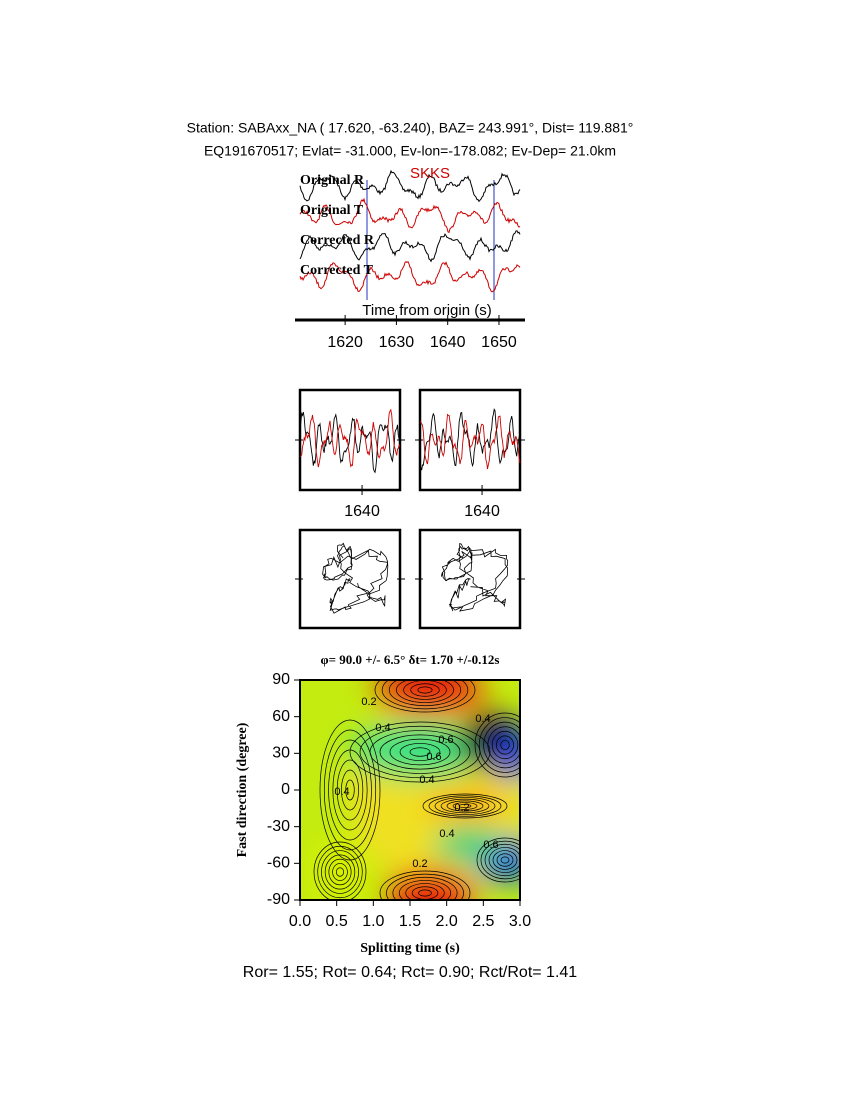 Image resolution: width=850 pixels, height=1100 pixels. Describe the element at coordinates (397, 342) in the screenshot. I see `x-tick-label: 1630` at that location.